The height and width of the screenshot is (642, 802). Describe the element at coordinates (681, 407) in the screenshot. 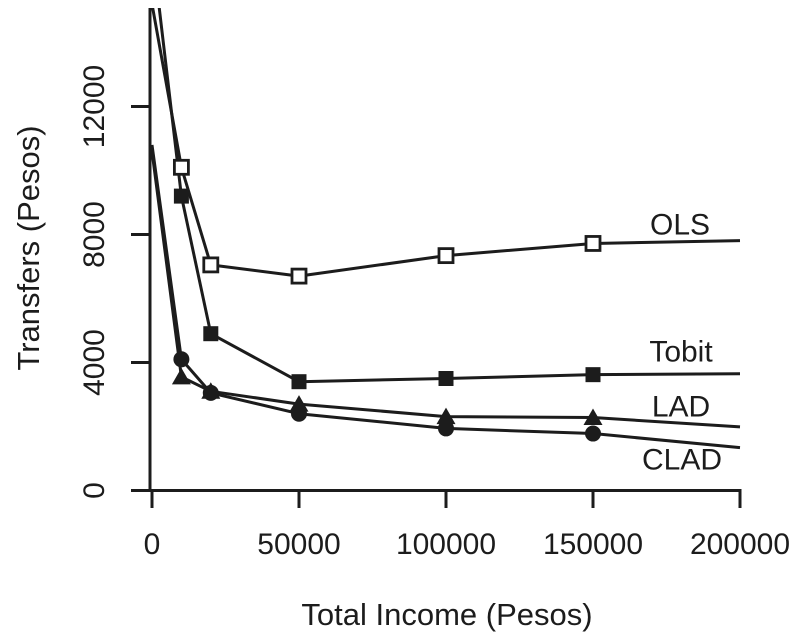

I see `series-label-LAD: LAD` at that location.